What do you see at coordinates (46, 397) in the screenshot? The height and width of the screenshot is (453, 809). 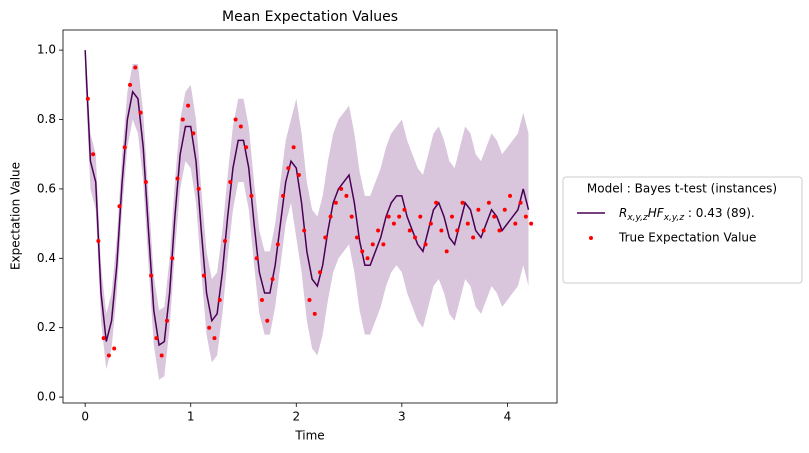 I see `y-tick-label: 0.0` at bounding box center [46, 397].